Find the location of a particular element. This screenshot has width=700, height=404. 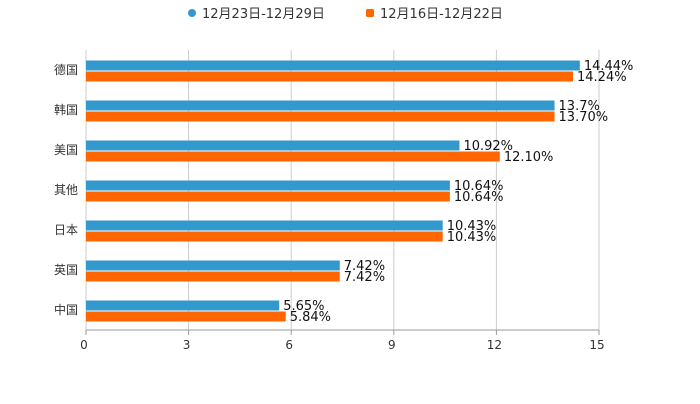

data-label: 14.24% is located at coordinates (602, 77).